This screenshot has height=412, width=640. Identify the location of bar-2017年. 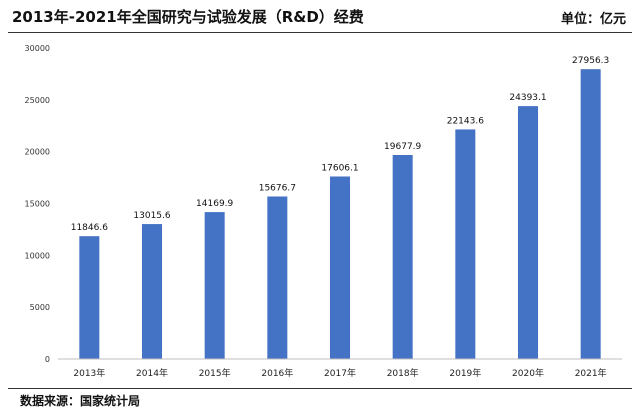
(340, 267).